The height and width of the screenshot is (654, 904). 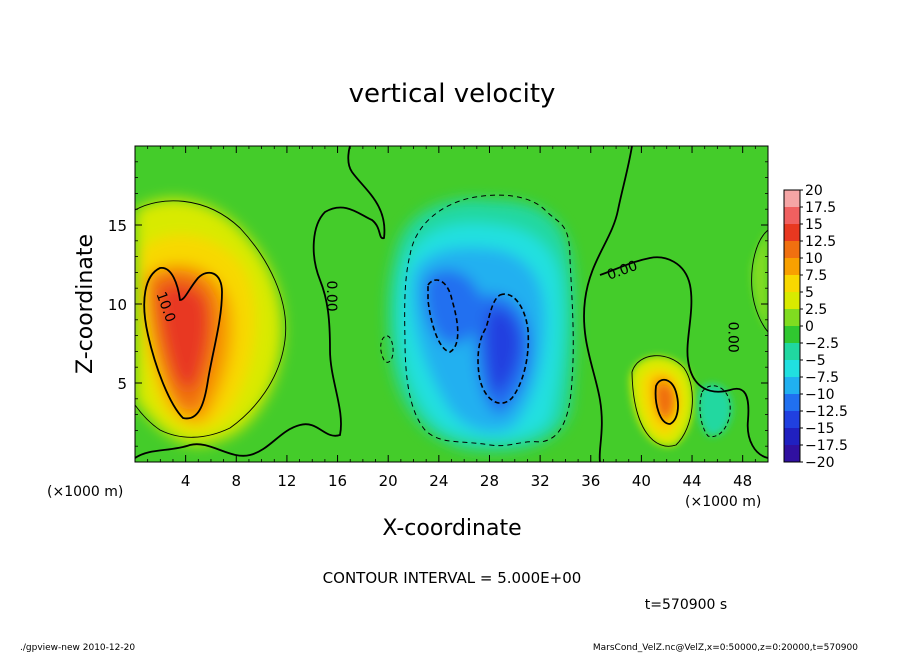 What do you see at coordinates (826, 446) in the screenshot?
I see `colorbar-label: −17.5` at bounding box center [826, 446].